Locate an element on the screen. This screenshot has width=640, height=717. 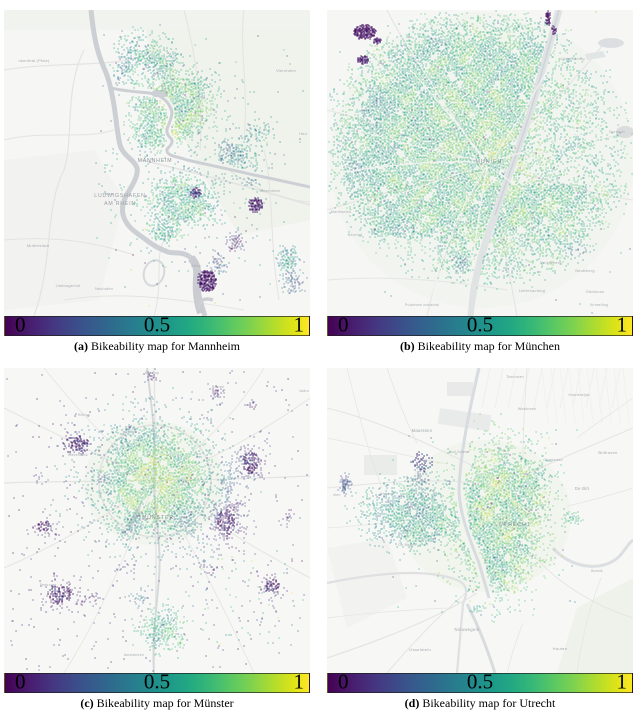
svg-text: Viernheim is located at coordinates (286, 70).